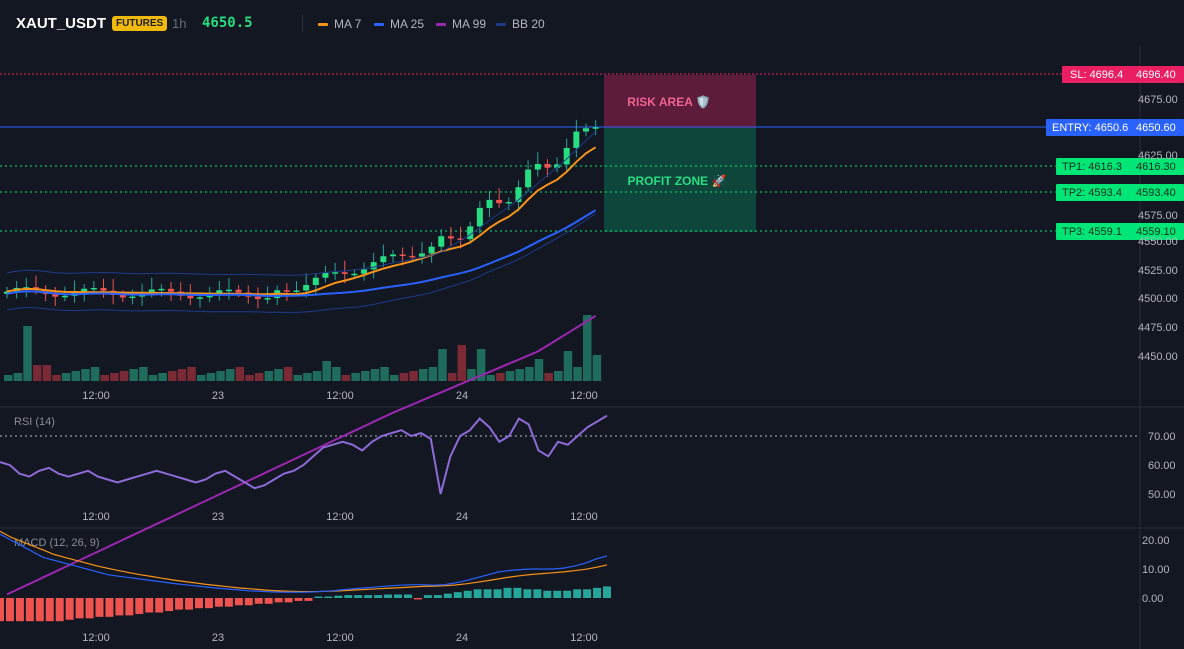  Describe the element at coordinates (305, 576) in the screenshot. I see `macd-group` at that location.